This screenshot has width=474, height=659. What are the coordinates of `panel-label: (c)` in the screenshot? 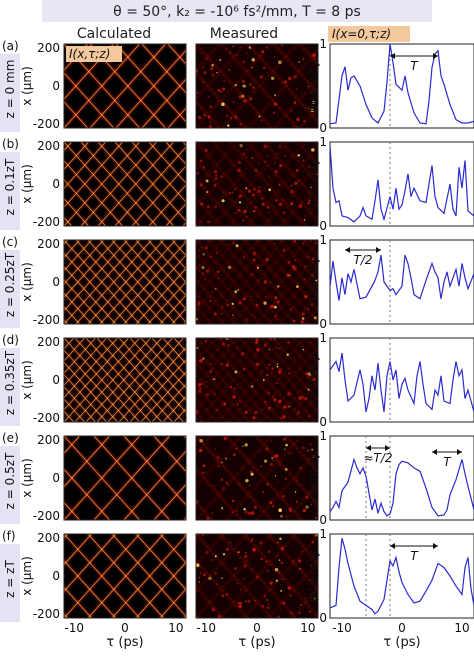 It's located at (10, 242).